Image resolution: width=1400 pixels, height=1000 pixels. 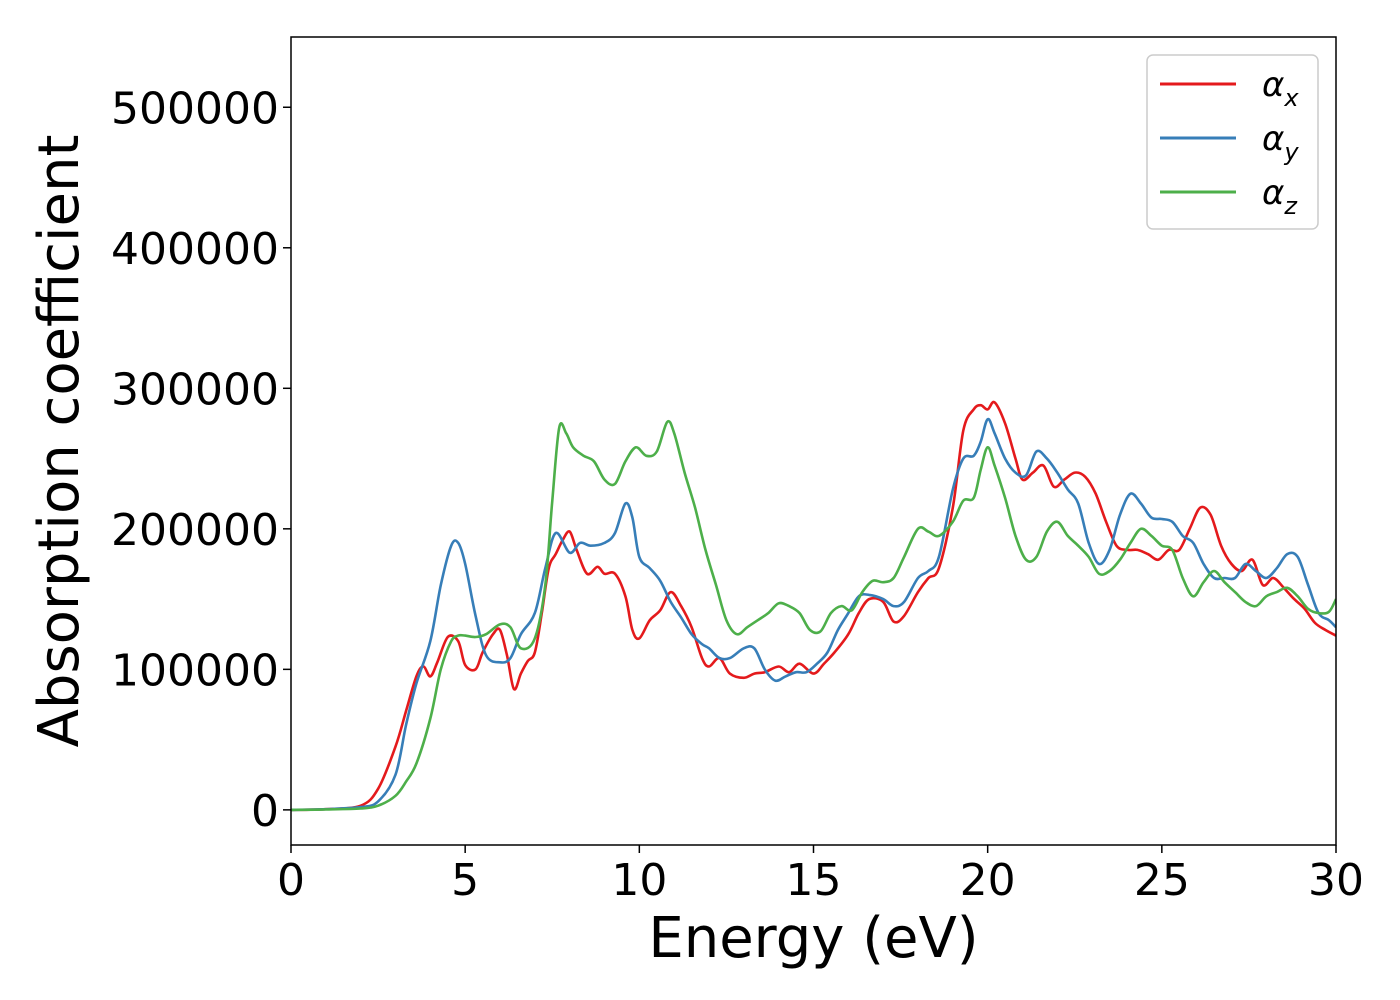 What do you see at coordinates (1280, 196) in the screenshot?
I see `legend-label-z: αz` at bounding box center [1280, 196].